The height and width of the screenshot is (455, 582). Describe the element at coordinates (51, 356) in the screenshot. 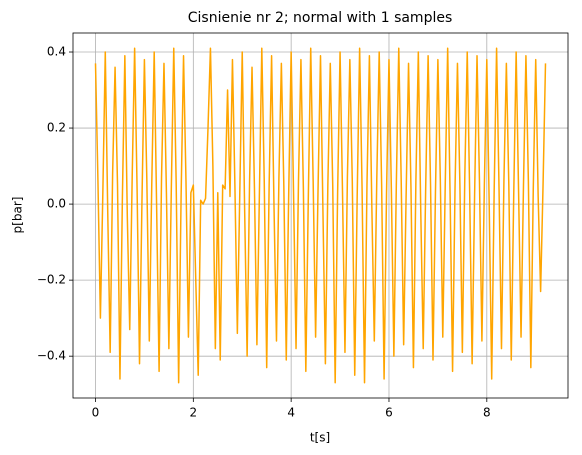

I see `y-tick-label: −0.4` at that location.